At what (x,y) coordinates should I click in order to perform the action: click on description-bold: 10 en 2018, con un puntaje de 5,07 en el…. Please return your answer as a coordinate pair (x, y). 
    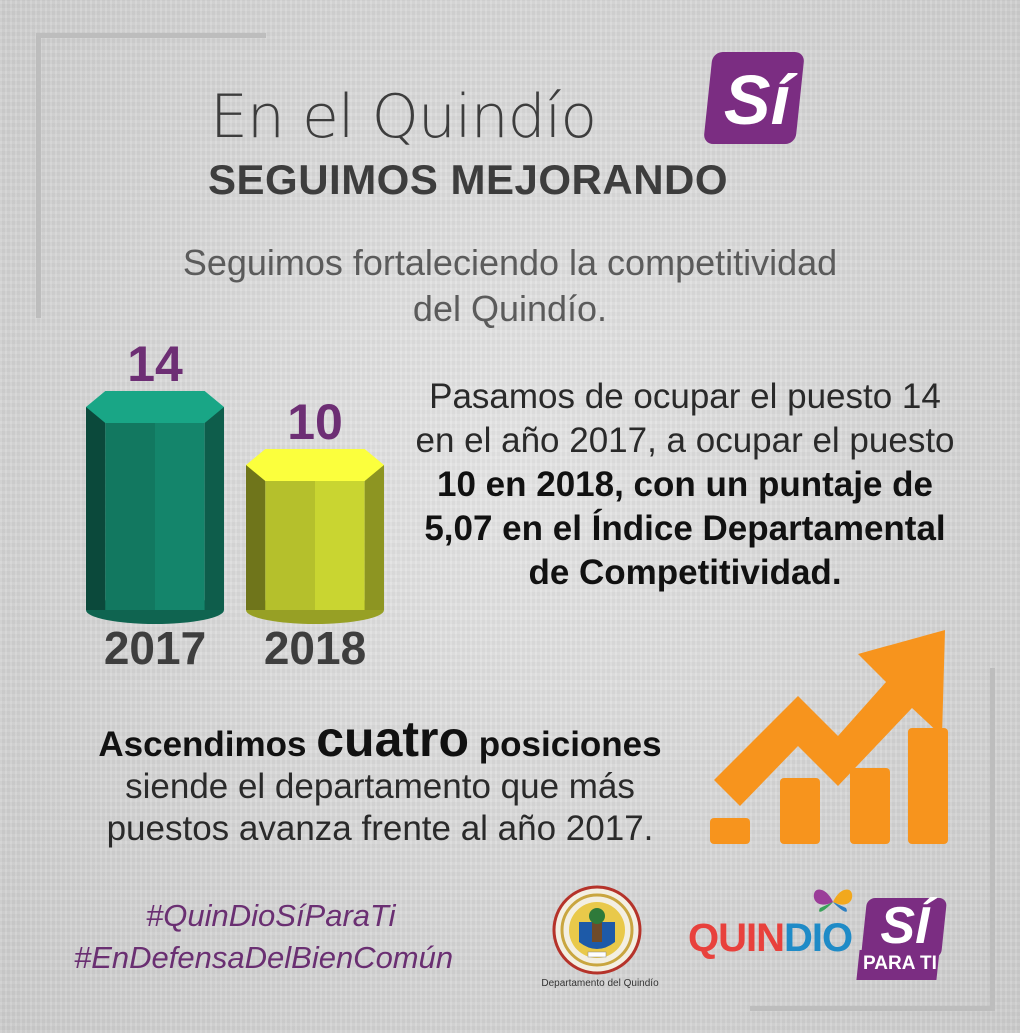
    Looking at the image, I should click on (685, 528).